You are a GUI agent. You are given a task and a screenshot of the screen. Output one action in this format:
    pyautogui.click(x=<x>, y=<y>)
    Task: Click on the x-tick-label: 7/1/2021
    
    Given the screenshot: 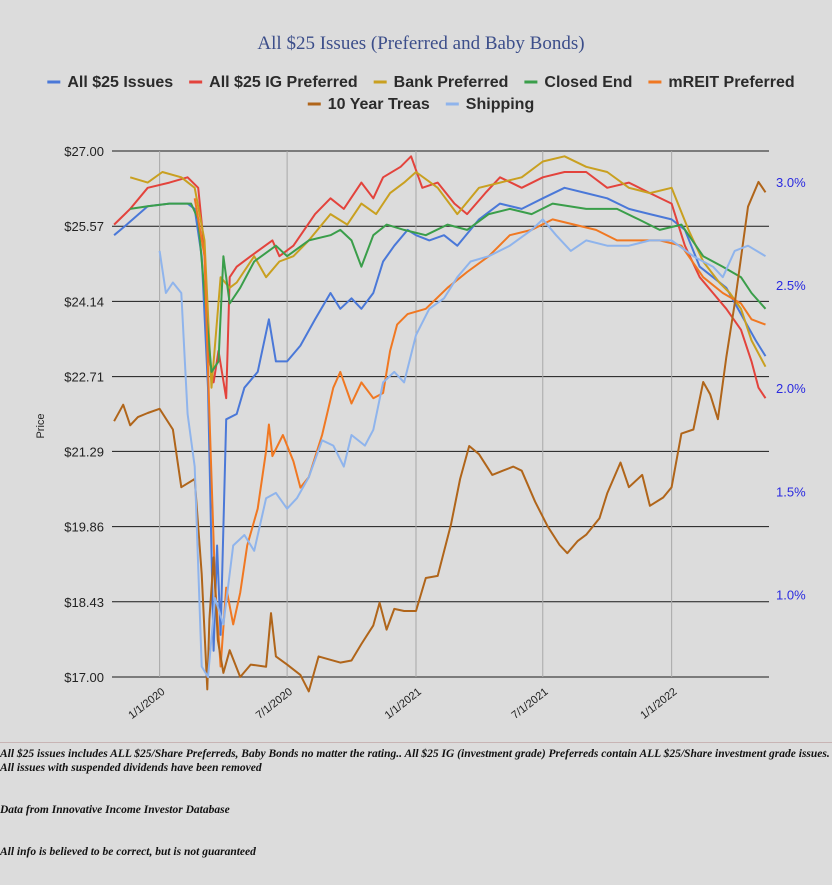 What is the action you would take?
    pyautogui.click(x=529, y=704)
    